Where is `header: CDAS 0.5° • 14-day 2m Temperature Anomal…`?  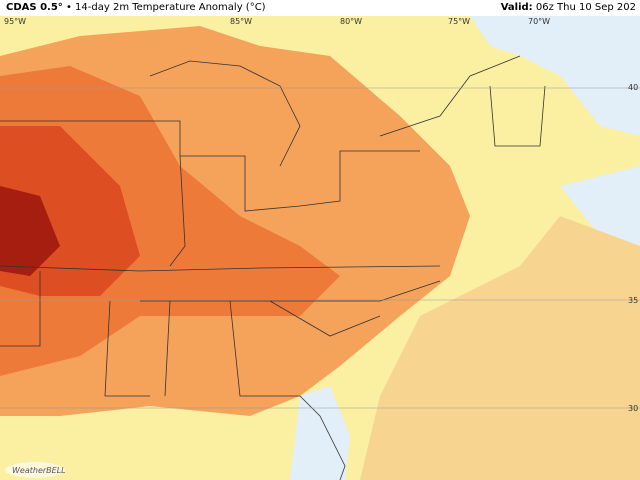 header: CDAS 0.5° • 14-day 2m Temperature Anomal… is located at coordinates (320, 8).